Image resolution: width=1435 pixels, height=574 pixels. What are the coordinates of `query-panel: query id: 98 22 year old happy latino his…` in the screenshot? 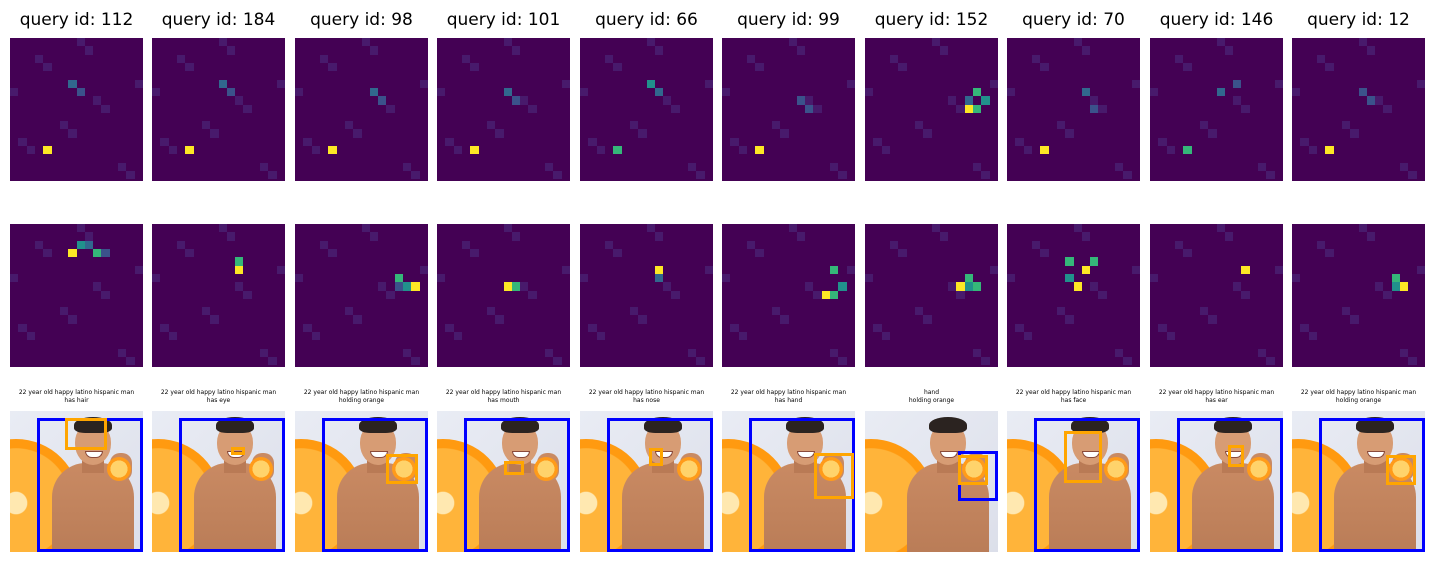 It's located at (361, 287).